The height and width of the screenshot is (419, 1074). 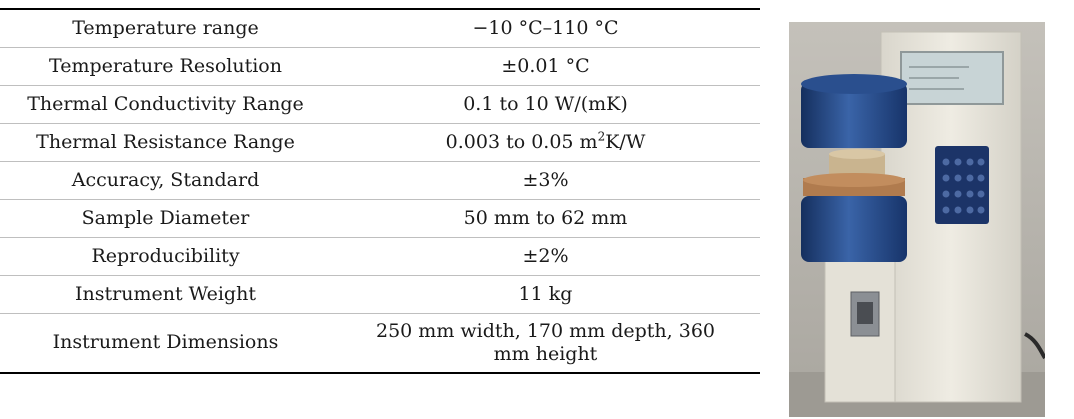 I want to click on value-tail: K/W, so click(x=625, y=141).